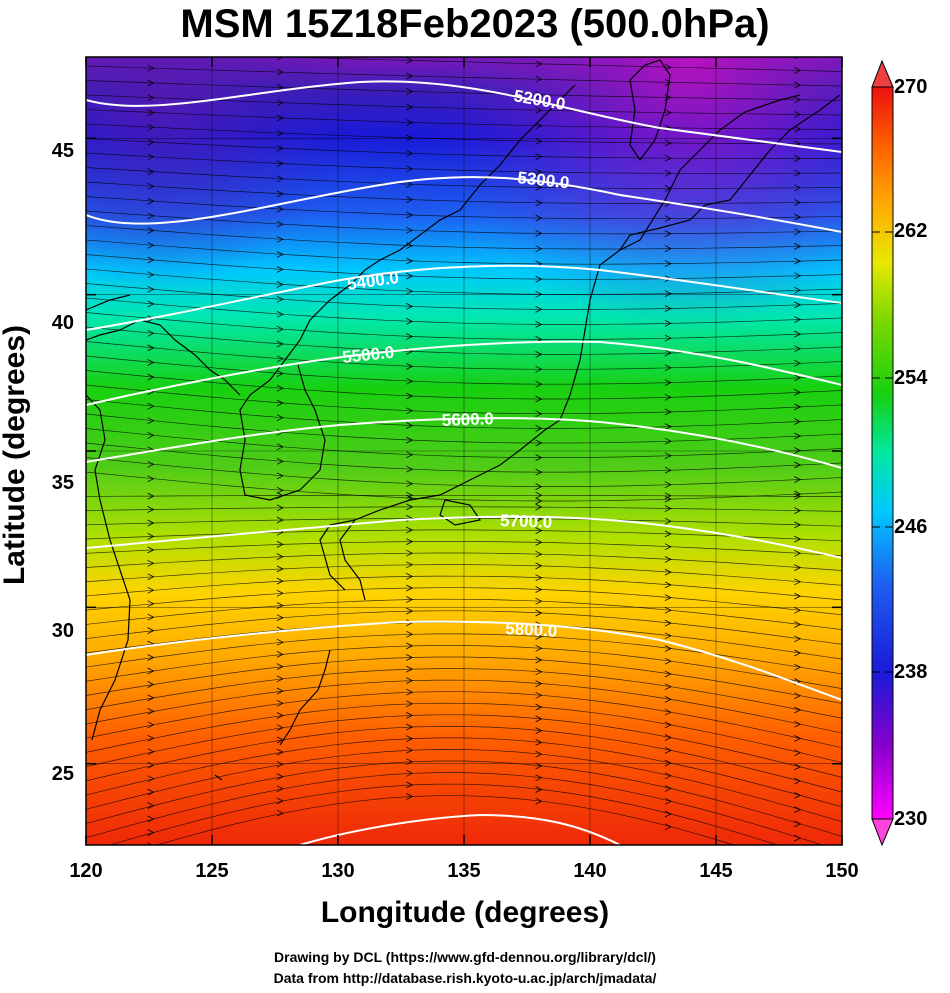 Image resolution: width=950 pixels, height=993 pixels. What do you see at coordinates (475, 24) in the screenshot?
I see `page-title: MSM 15Z18Feb2023 (500.0hPa)` at bounding box center [475, 24].